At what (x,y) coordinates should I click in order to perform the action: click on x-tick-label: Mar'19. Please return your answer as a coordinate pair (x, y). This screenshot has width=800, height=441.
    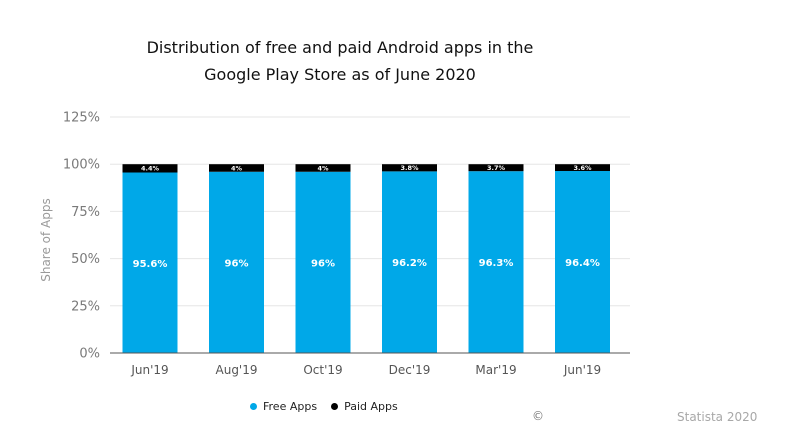
    Looking at the image, I should click on (495, 370).